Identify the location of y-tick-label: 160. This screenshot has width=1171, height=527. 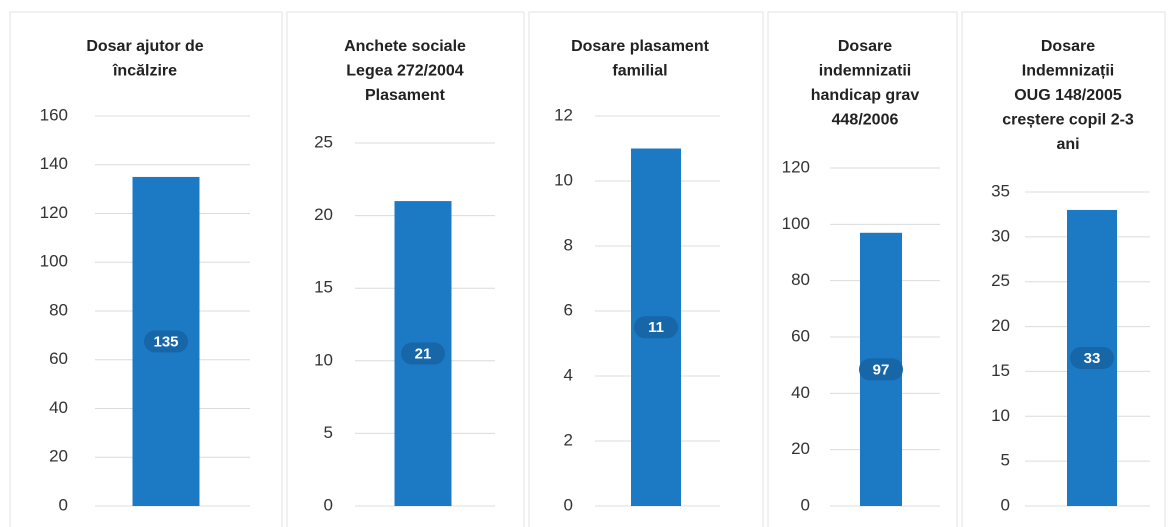
(54, 114).